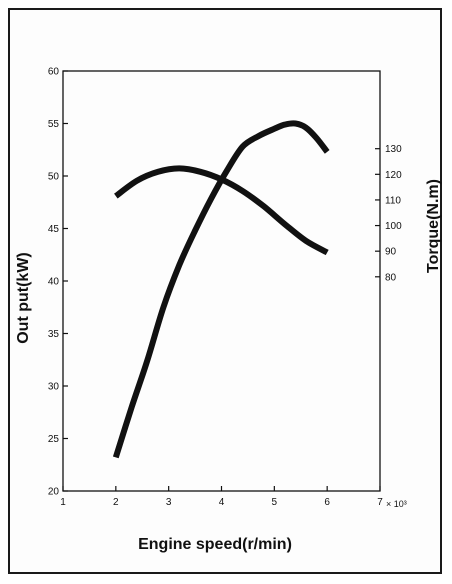 The image size is (452, 584). Describe the element at coordinates (54, 492) in the screenshot. I see `left-tick-label: 20` at that location.